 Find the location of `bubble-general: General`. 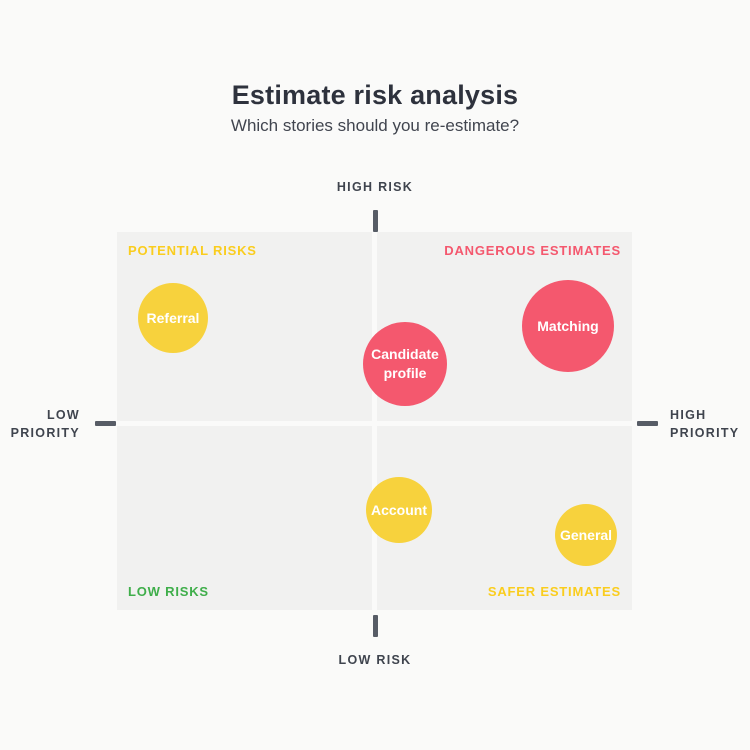

bubble-general: General is located at coordinates (586, 535).